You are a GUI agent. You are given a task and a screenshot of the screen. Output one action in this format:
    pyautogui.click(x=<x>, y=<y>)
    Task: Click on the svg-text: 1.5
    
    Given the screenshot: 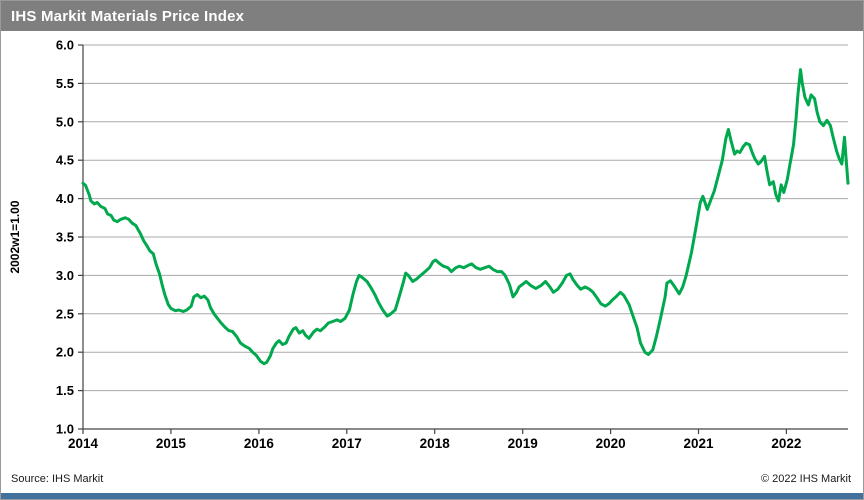 What is the action you would take?
    pyautogui.click(x=65, y=390)
    